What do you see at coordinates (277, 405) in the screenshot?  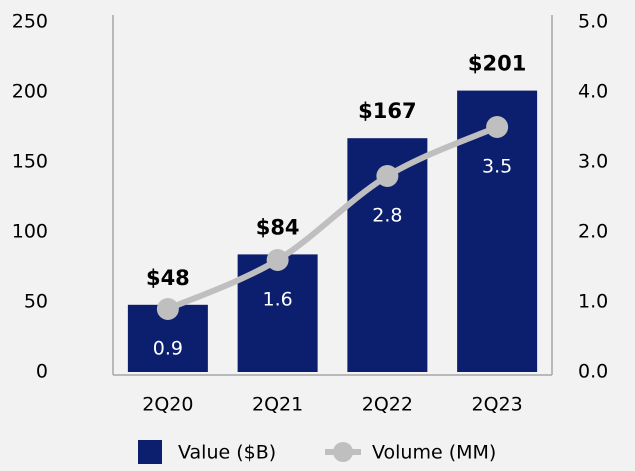 I see `x-tick-label: 2Q21` at bounding box center [277, 405].